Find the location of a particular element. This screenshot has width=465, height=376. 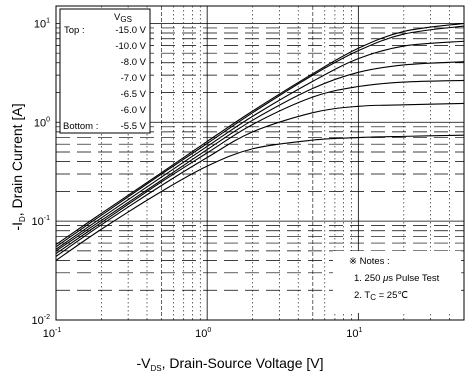

legend-entry: -8.0 V is located at coordinates (134, 62).